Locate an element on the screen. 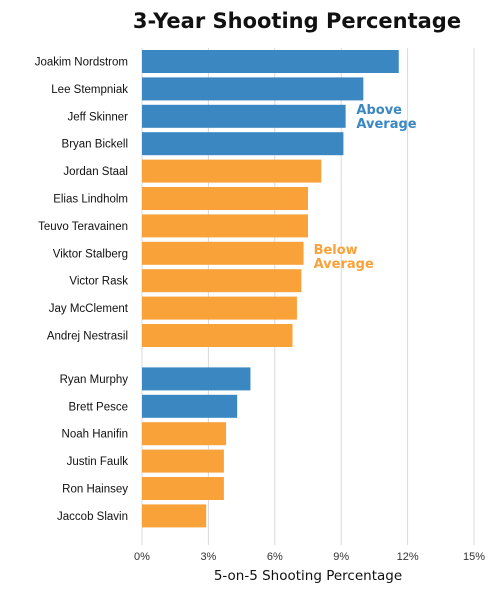  above-average-annotation: Above is located at coordinates (379, 110).